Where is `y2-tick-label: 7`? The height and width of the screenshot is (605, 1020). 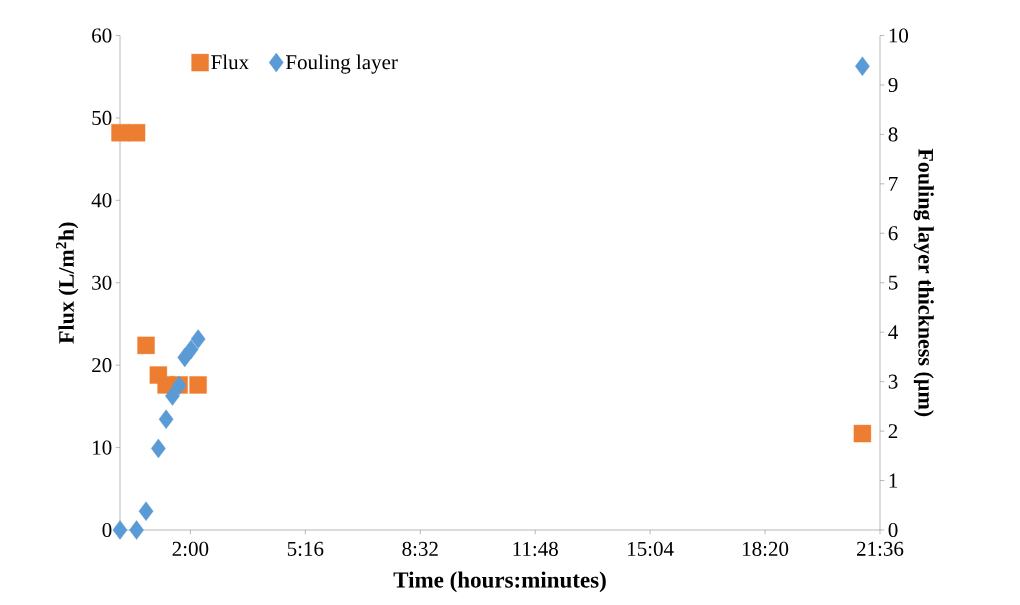
y2-tick-label: 7 is located at coordinates (893, 183).